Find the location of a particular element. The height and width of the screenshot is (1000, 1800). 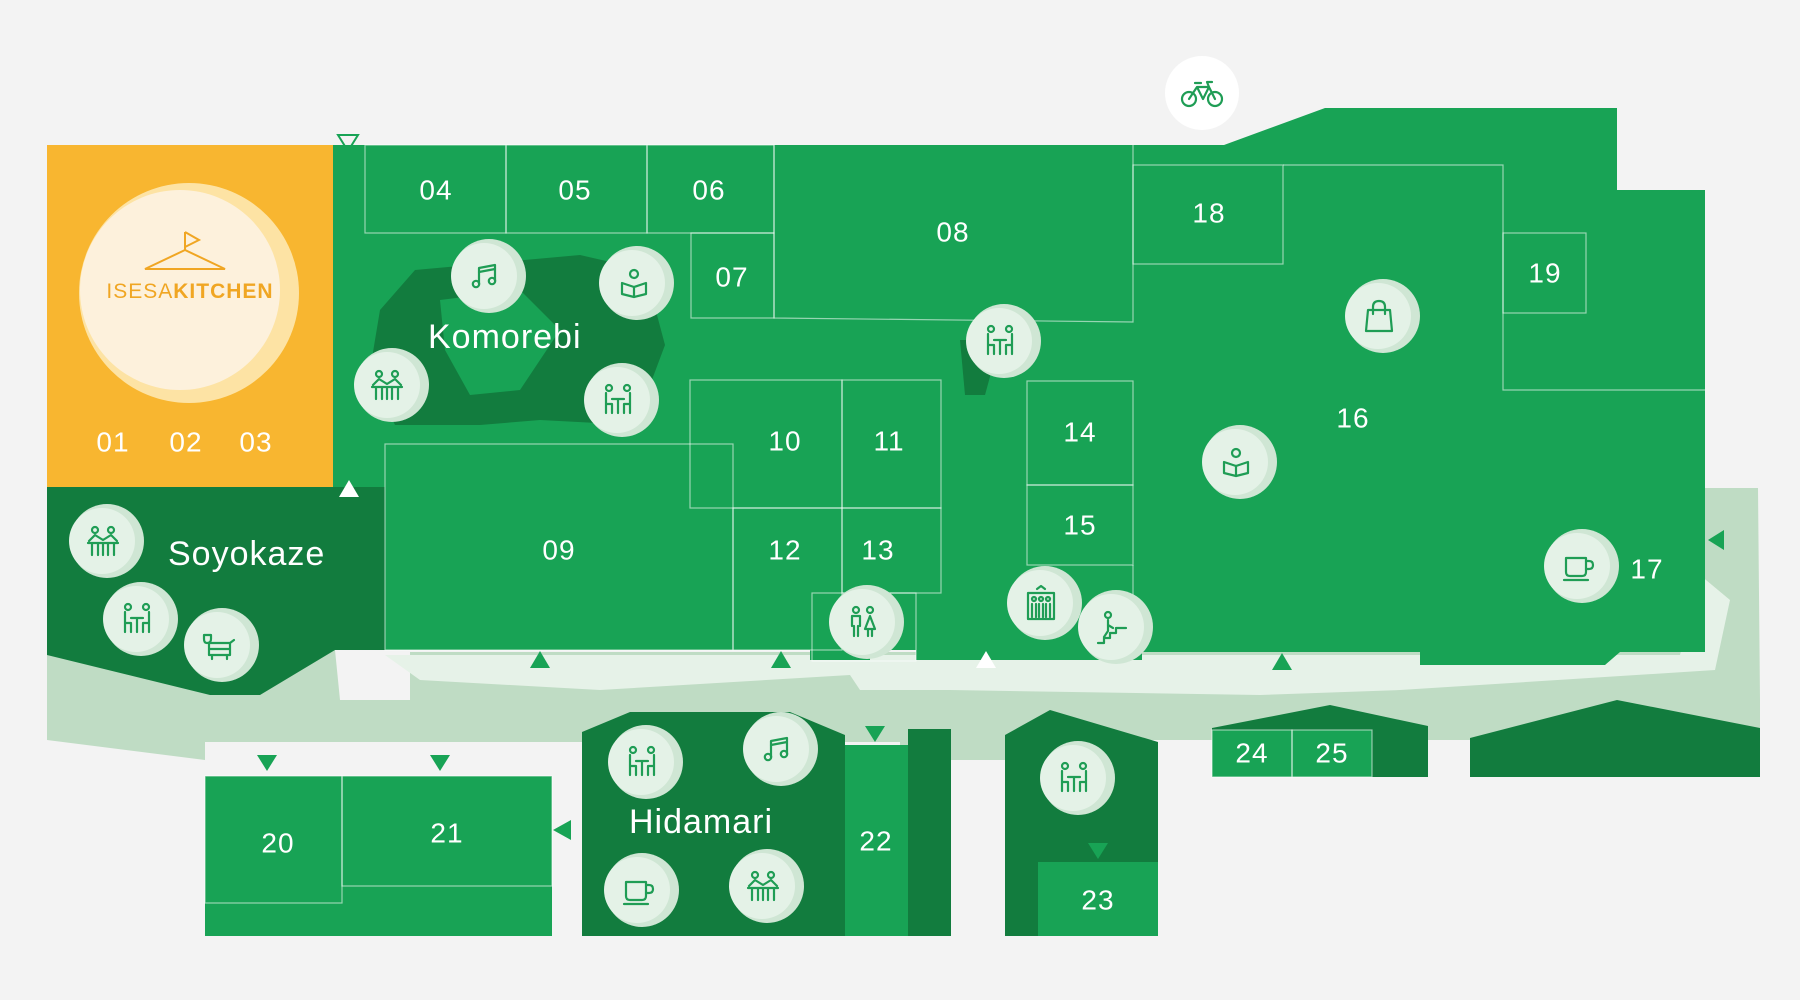

kitchen-brand-light: ISESA is located at coordinates (139, 291).